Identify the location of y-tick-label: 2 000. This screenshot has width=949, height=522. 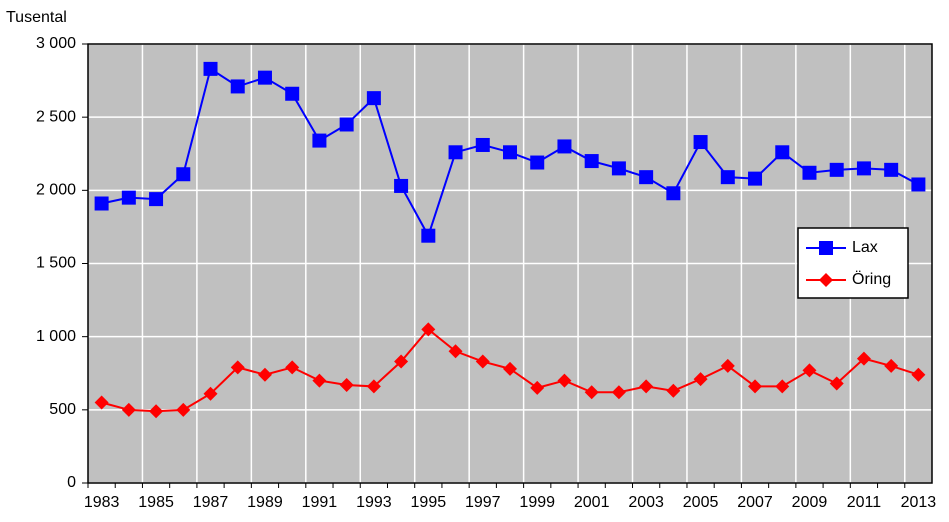
(56, 190).